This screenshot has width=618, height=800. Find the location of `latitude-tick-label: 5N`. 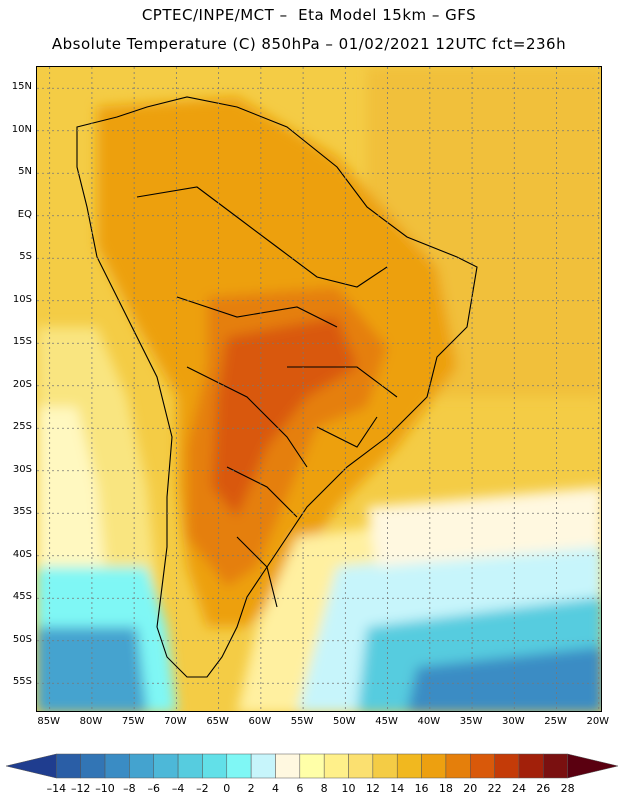

latitude-tick-label: 5N is located at coordinates (25, 172).